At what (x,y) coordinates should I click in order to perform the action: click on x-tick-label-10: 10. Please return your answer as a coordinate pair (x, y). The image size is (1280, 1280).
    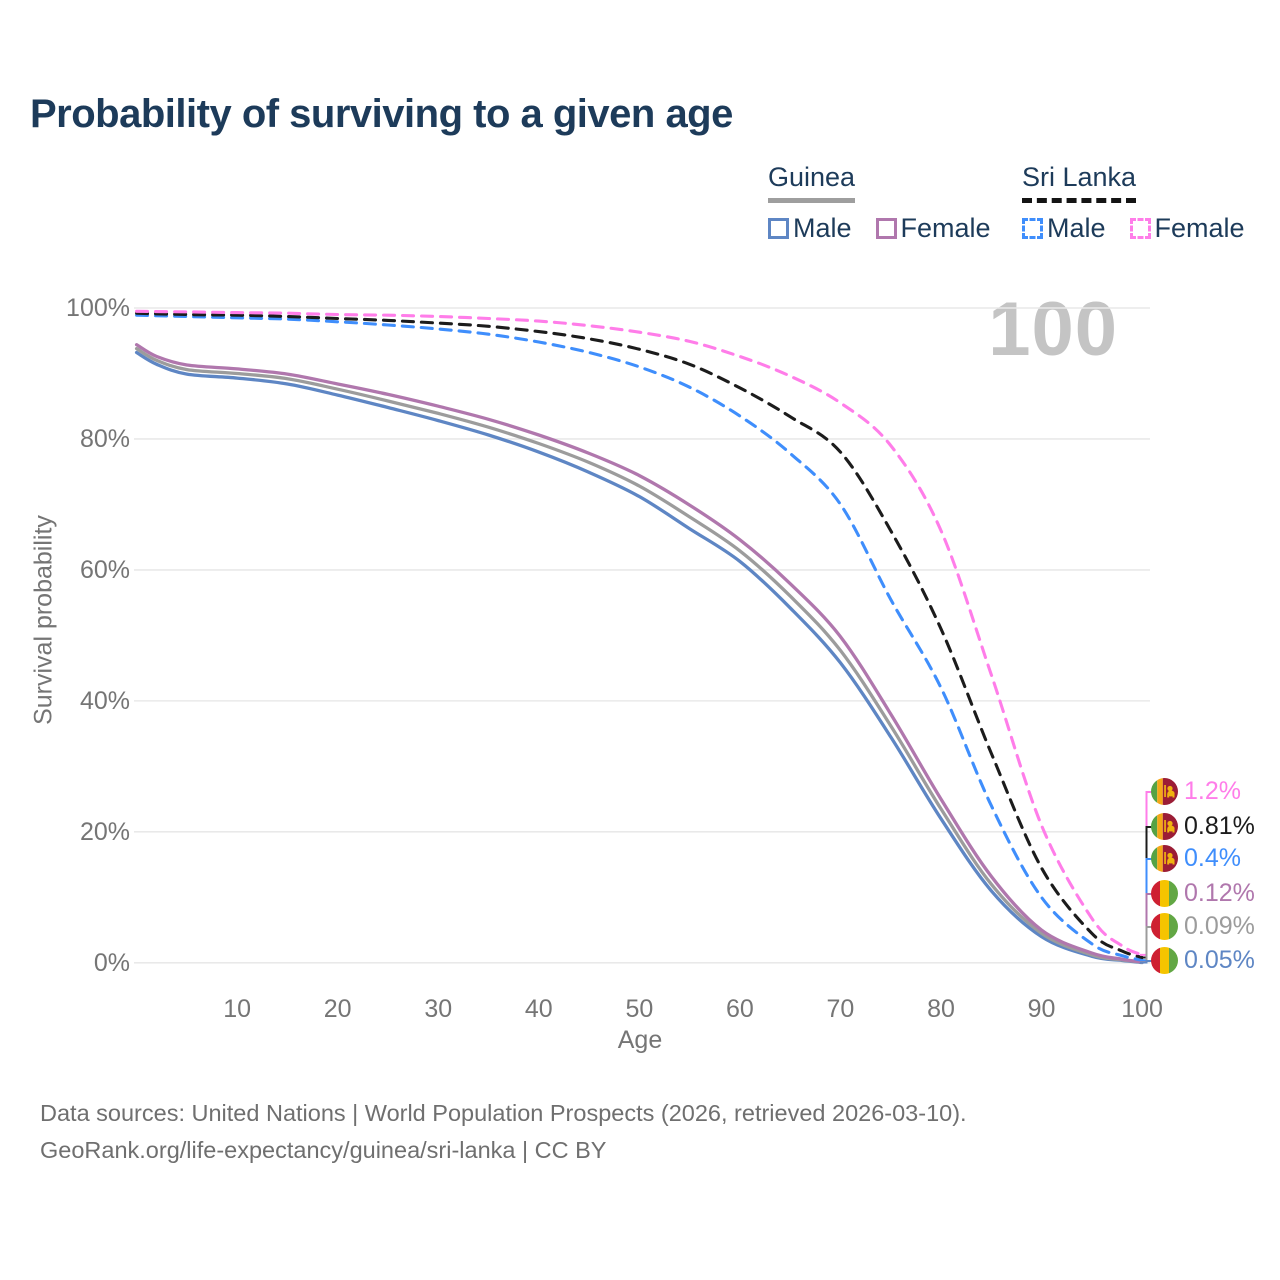
    Looking at the image, I should click on (237, 1009).